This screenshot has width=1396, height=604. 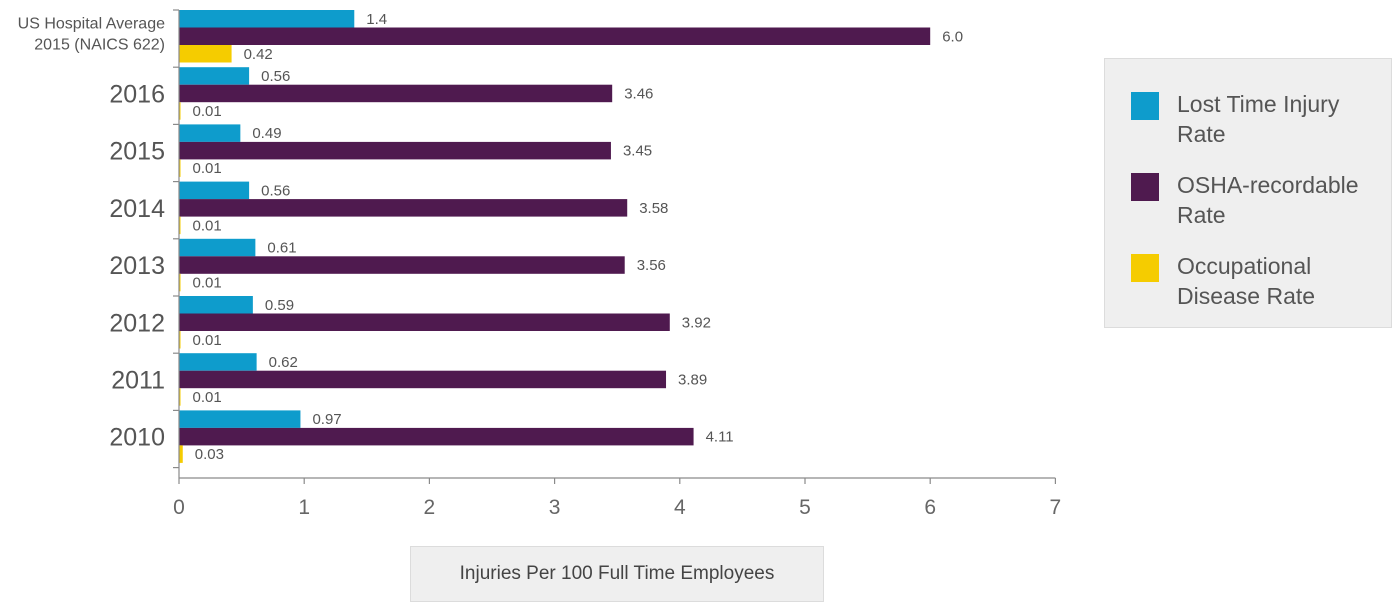 I want to click on category-label-3: 2014, so click(x=137, y=209).